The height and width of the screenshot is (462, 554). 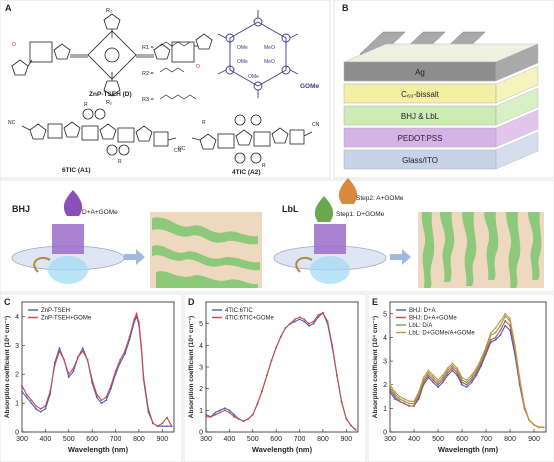 What do you see at coordinates (442, 334) in the screenshot?
I see `legend-label: LbL: D+GOMe/A+GOMe` at bounding box center [442, 334].